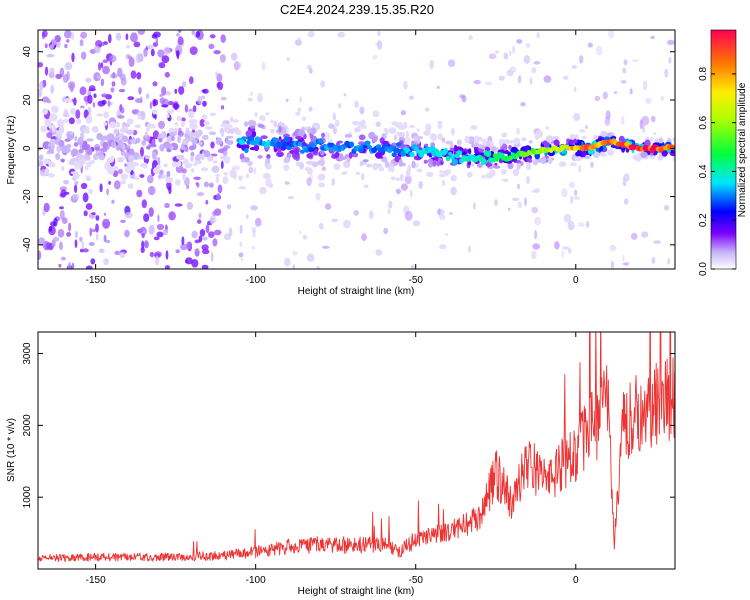  I want to click on y-tick-label: 40, so click(27, 52).